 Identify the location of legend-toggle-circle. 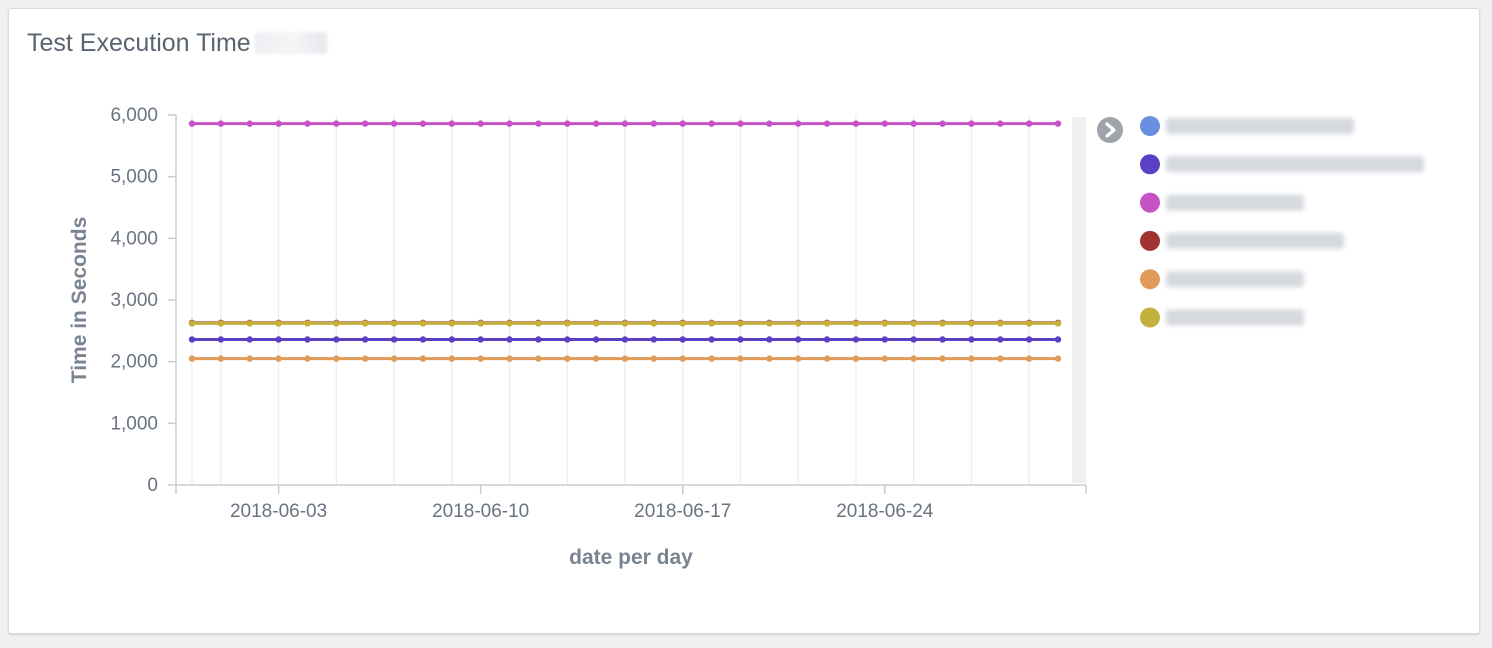
(1110, 130).